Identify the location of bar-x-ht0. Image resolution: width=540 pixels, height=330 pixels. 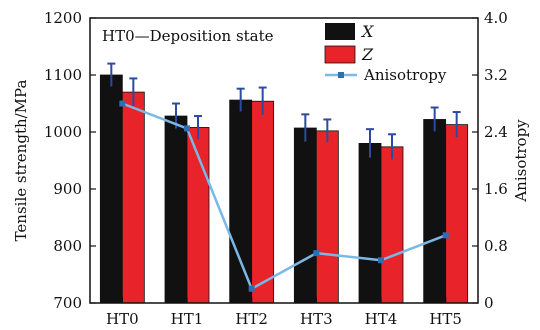
(111, 189).